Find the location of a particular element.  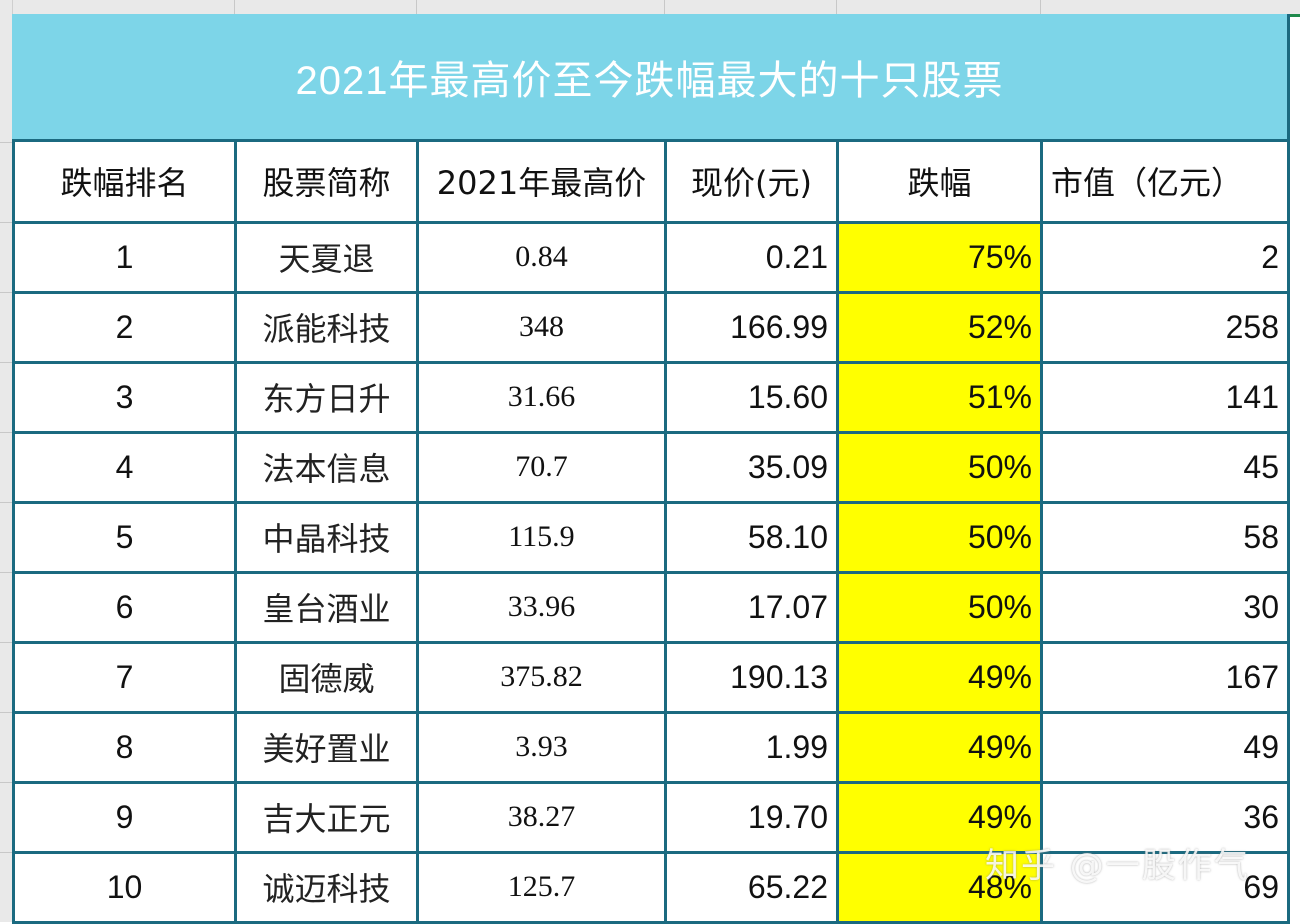

table-row: 4 法本信息 70.7 35.09 50% 45 is located at coordinates (651, 467).